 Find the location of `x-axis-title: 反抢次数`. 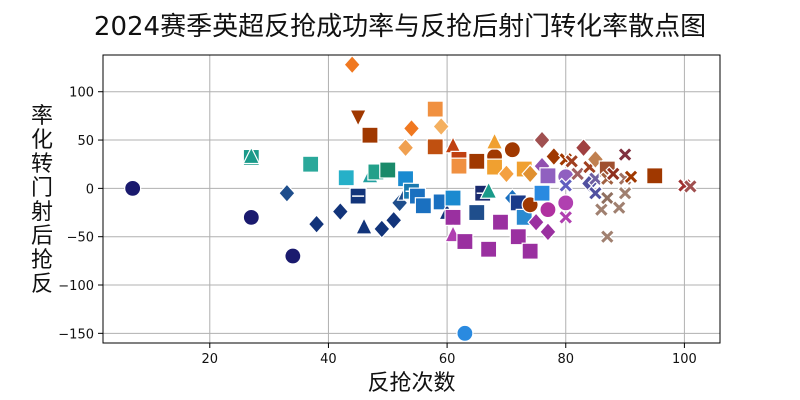

x-axis-title: 反抢次数 is located at coordinates (411, 383).